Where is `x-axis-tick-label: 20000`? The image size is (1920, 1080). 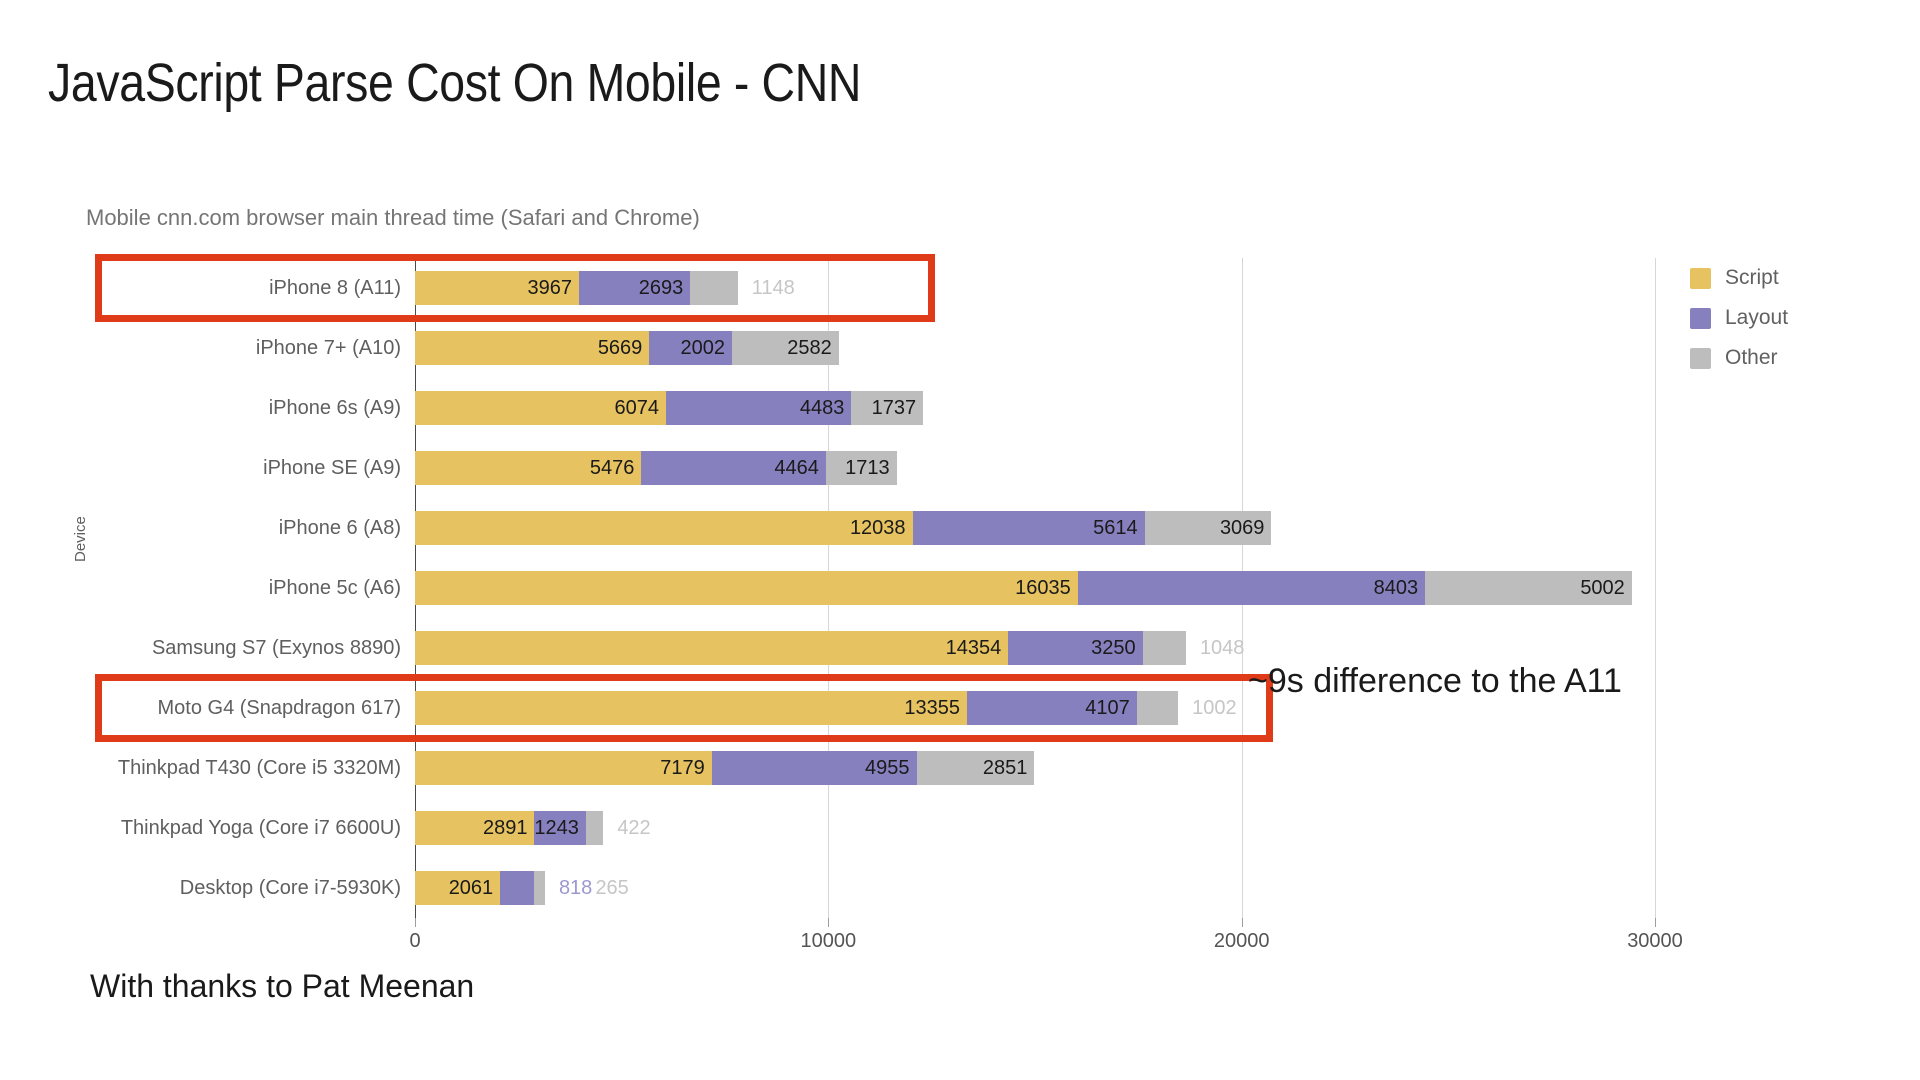
x-axis-tick-label: 20000 is located at coordinates (1241, 941).